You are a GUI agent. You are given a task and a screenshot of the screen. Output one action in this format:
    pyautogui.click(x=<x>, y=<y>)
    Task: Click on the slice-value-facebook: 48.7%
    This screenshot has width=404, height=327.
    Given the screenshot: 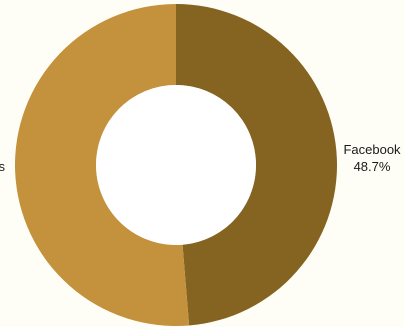 What is the action you would take?
    pyautogui.click(x=372, y=166)
    